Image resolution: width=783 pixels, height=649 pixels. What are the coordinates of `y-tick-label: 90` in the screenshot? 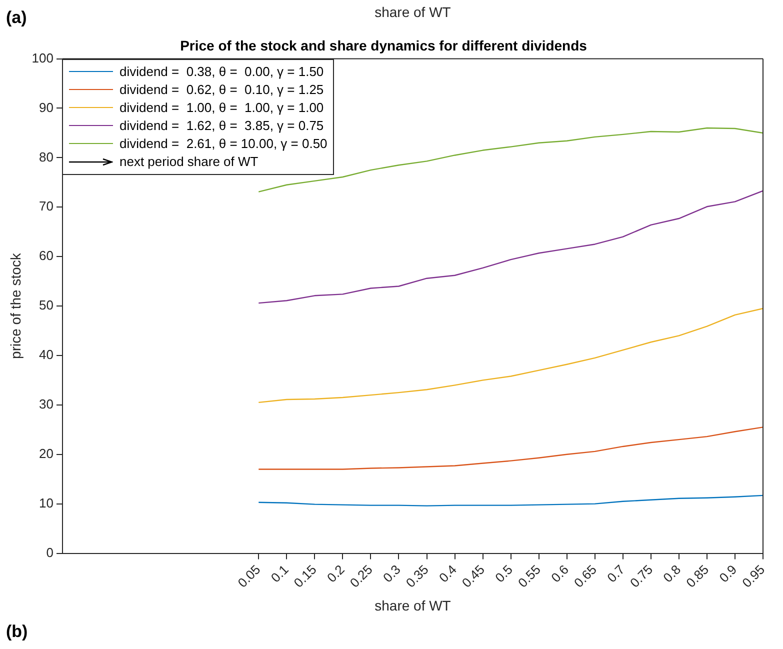 It's located at (46, 107).